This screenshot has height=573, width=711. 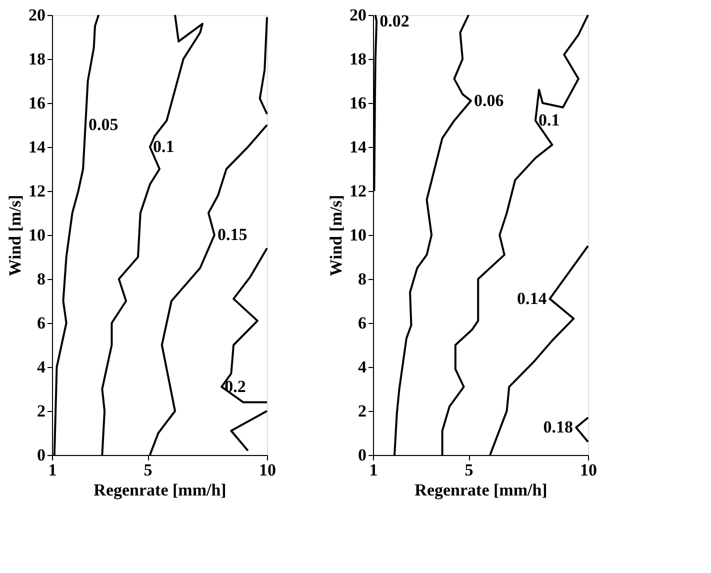 I want to click on annotation: 0.14, so click(x=532, y=298).